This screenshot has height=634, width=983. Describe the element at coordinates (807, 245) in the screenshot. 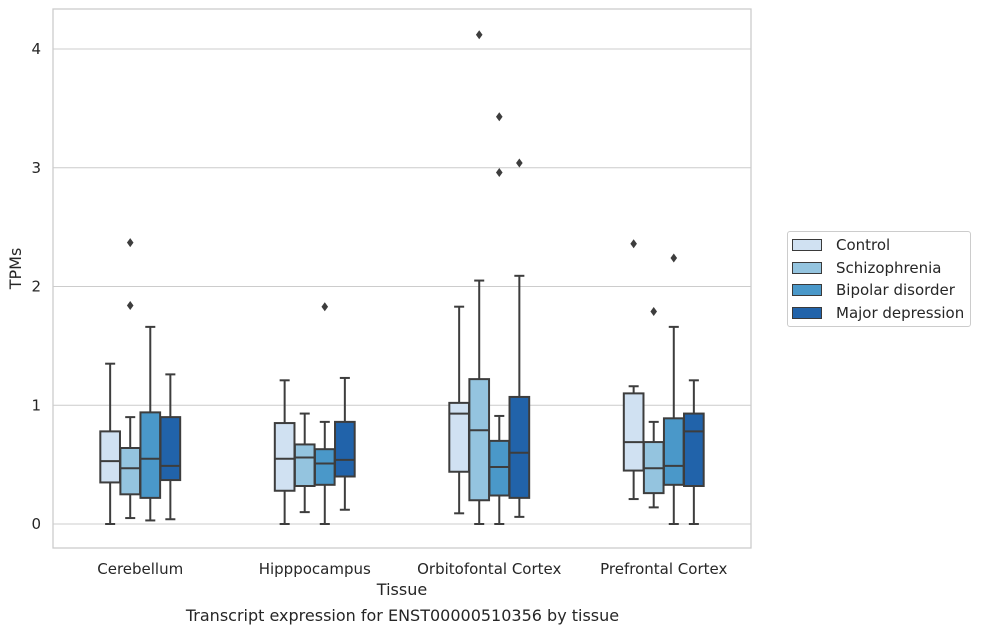

I see `legend-swatch-control` at that location.